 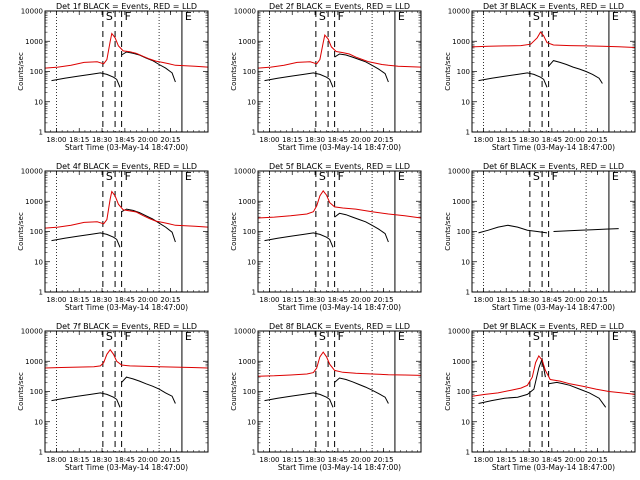 What do you see at coordinates (553, 166) in the screenshot?
I see `chart-title: Det 6f BLACK = Events, RED = LLD` at bounding box center [553, 166].